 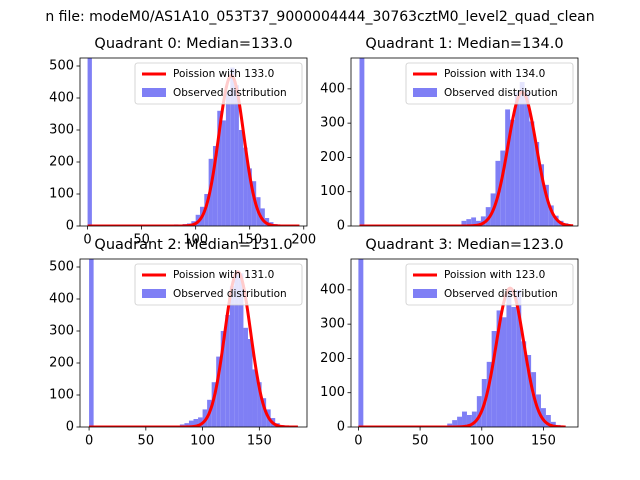 I want to click on quadrant-0-axes-frame, so click(x=193, y=142).